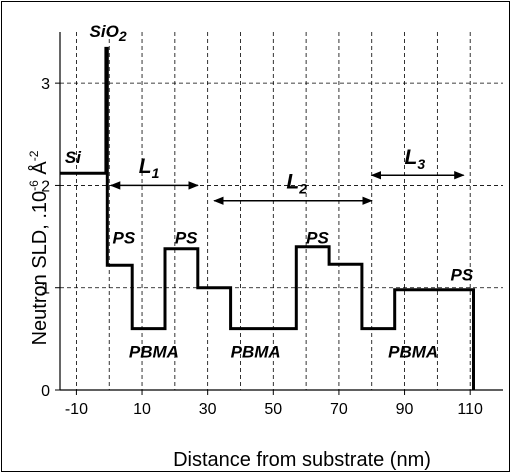 This screenshot has height=475, width=513. Describe the element at coordinates (413, 351) in the screenshot. I see `annotation-pbma3: PBMA` at that location.